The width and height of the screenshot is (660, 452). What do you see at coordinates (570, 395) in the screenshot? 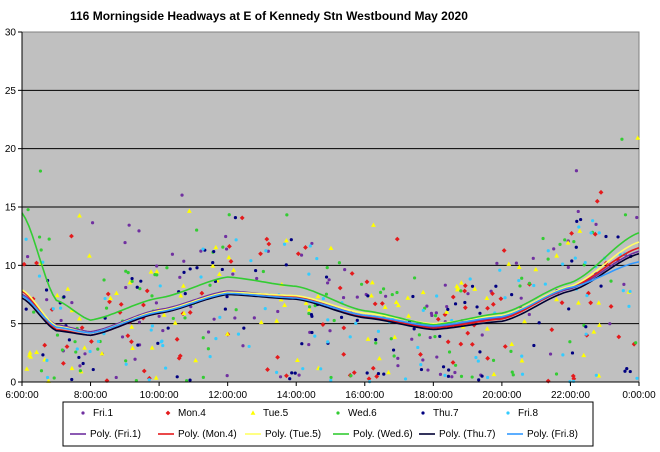
I see `x-tick-label: 22:00:00` at bounding box center [570, 395].